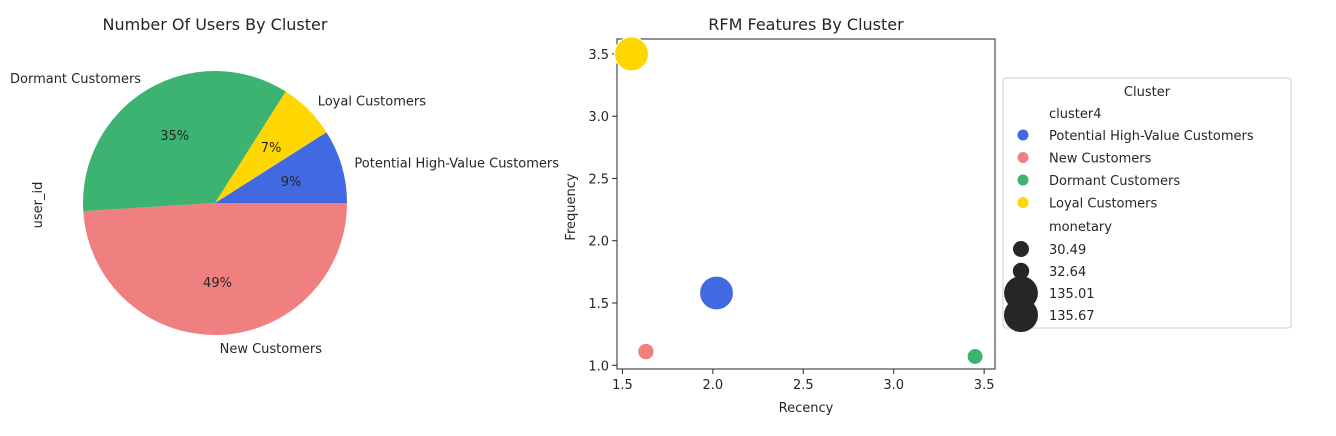 This screenshot has height=436, width=1336. What do you see at coordinates (1075, 114) in the screenshot?
I see `legend-hue-title: cluster4` at bounding box center [1075, 114].